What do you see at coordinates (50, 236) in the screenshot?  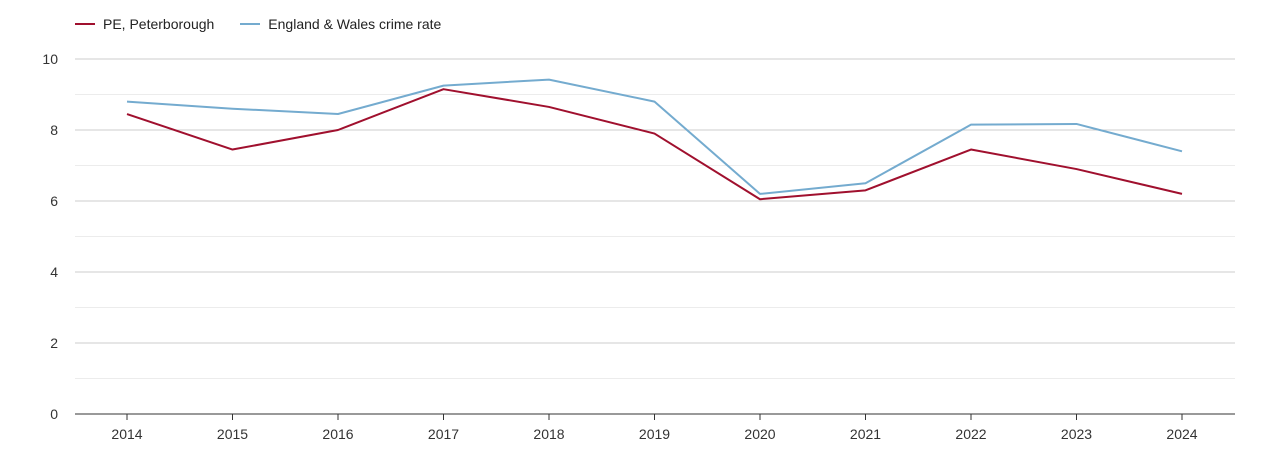 I see `y-axis-ticks: 0 2 4 6 8 10` at bounding box center [50, 236].